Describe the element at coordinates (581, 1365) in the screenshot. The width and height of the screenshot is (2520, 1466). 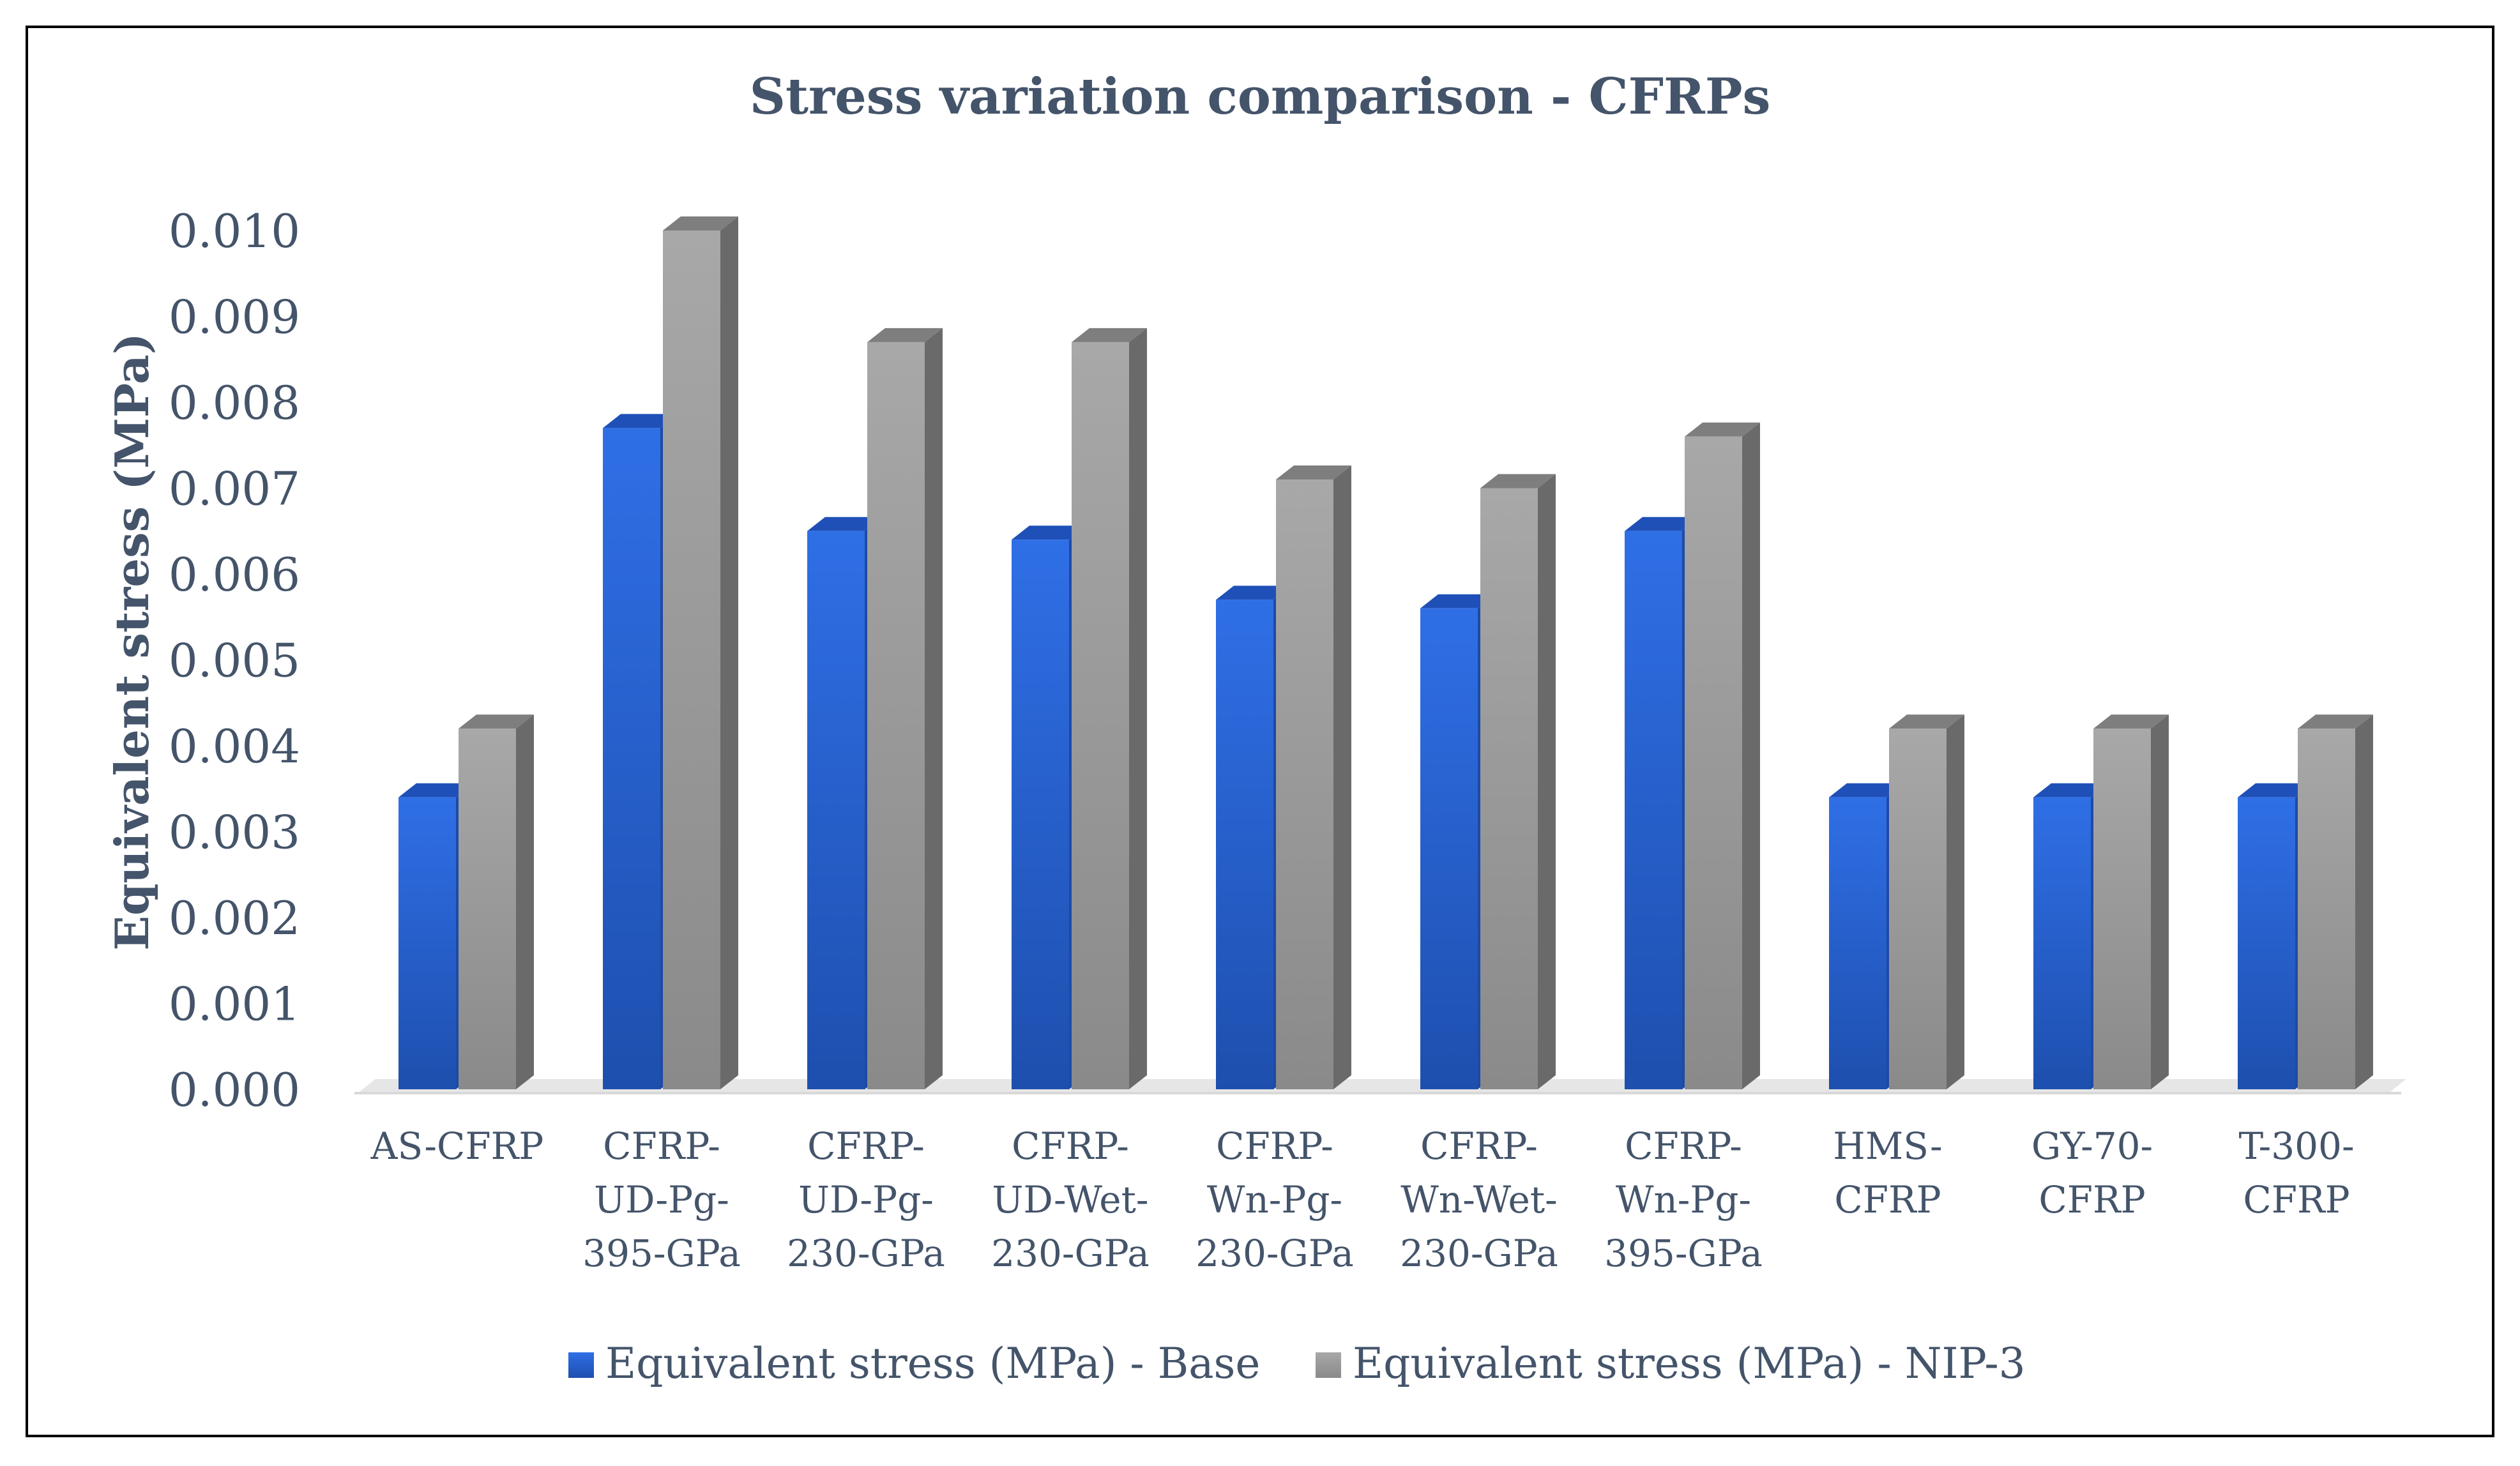
I see `legend-swatch-base` at that location.